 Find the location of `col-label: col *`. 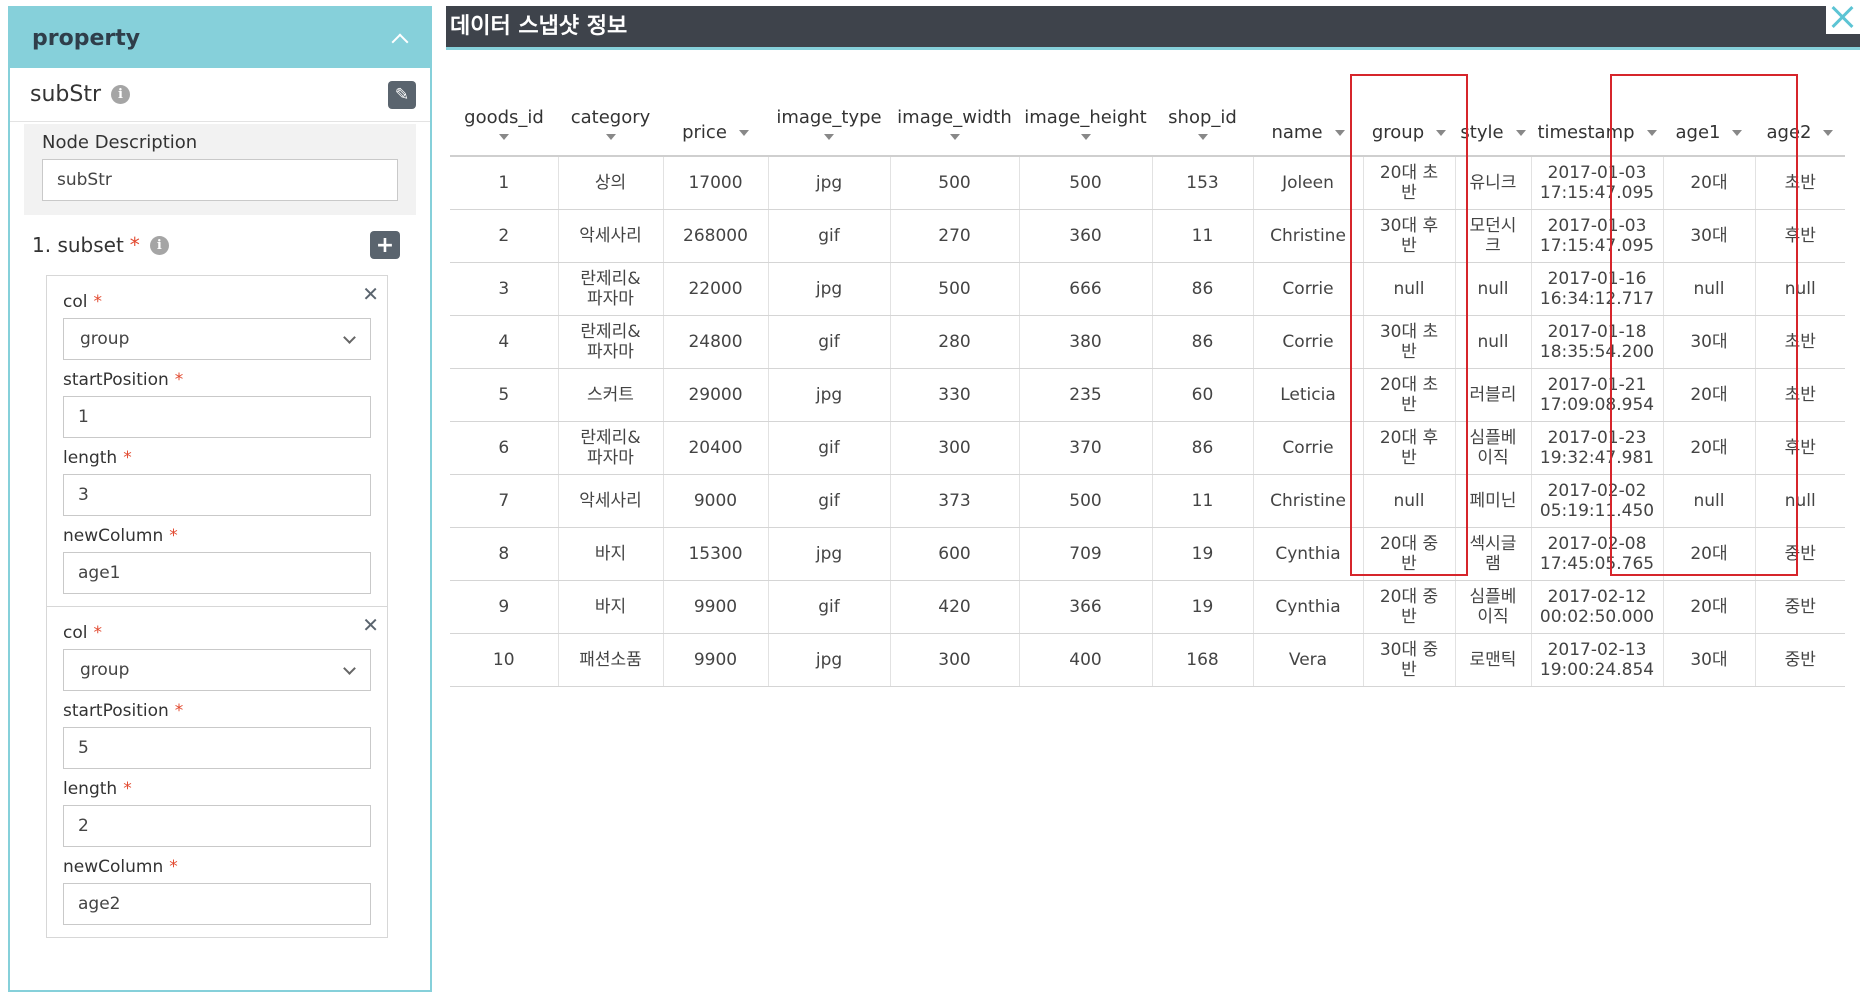

col-label: col * is located at coordinates (82, 302).